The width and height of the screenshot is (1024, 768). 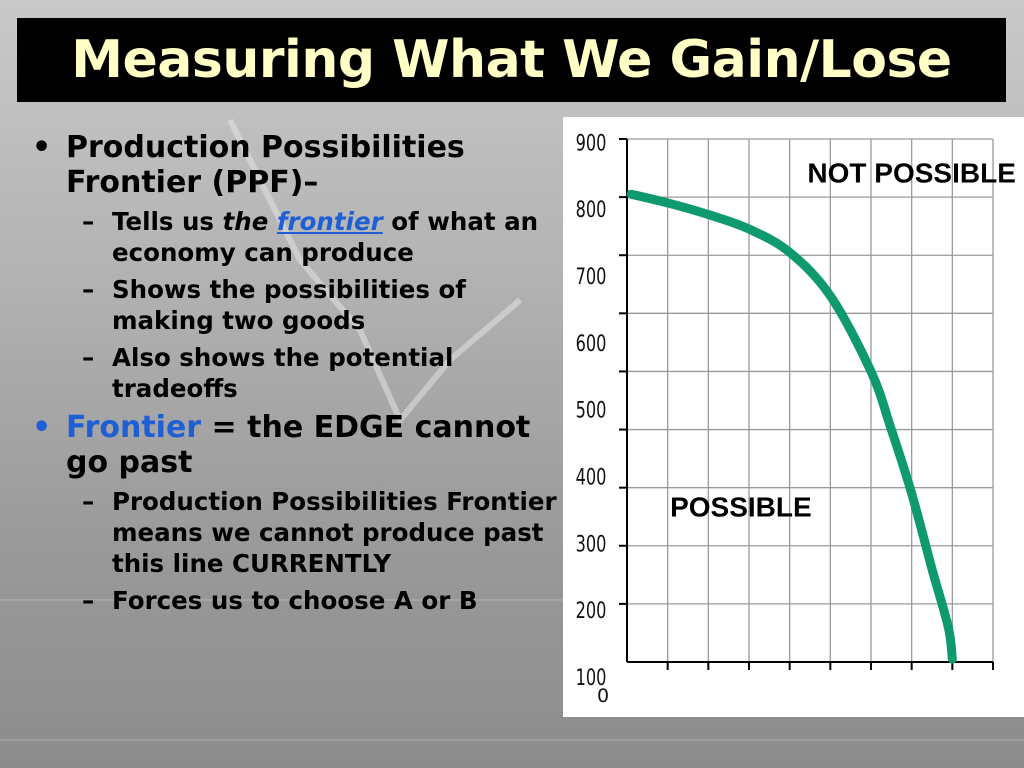 What do you see at coordinates (325, 237) in the screenshot?
I see `sub1-suffix: of what an economy can produce` at bounding box center [325, 237].